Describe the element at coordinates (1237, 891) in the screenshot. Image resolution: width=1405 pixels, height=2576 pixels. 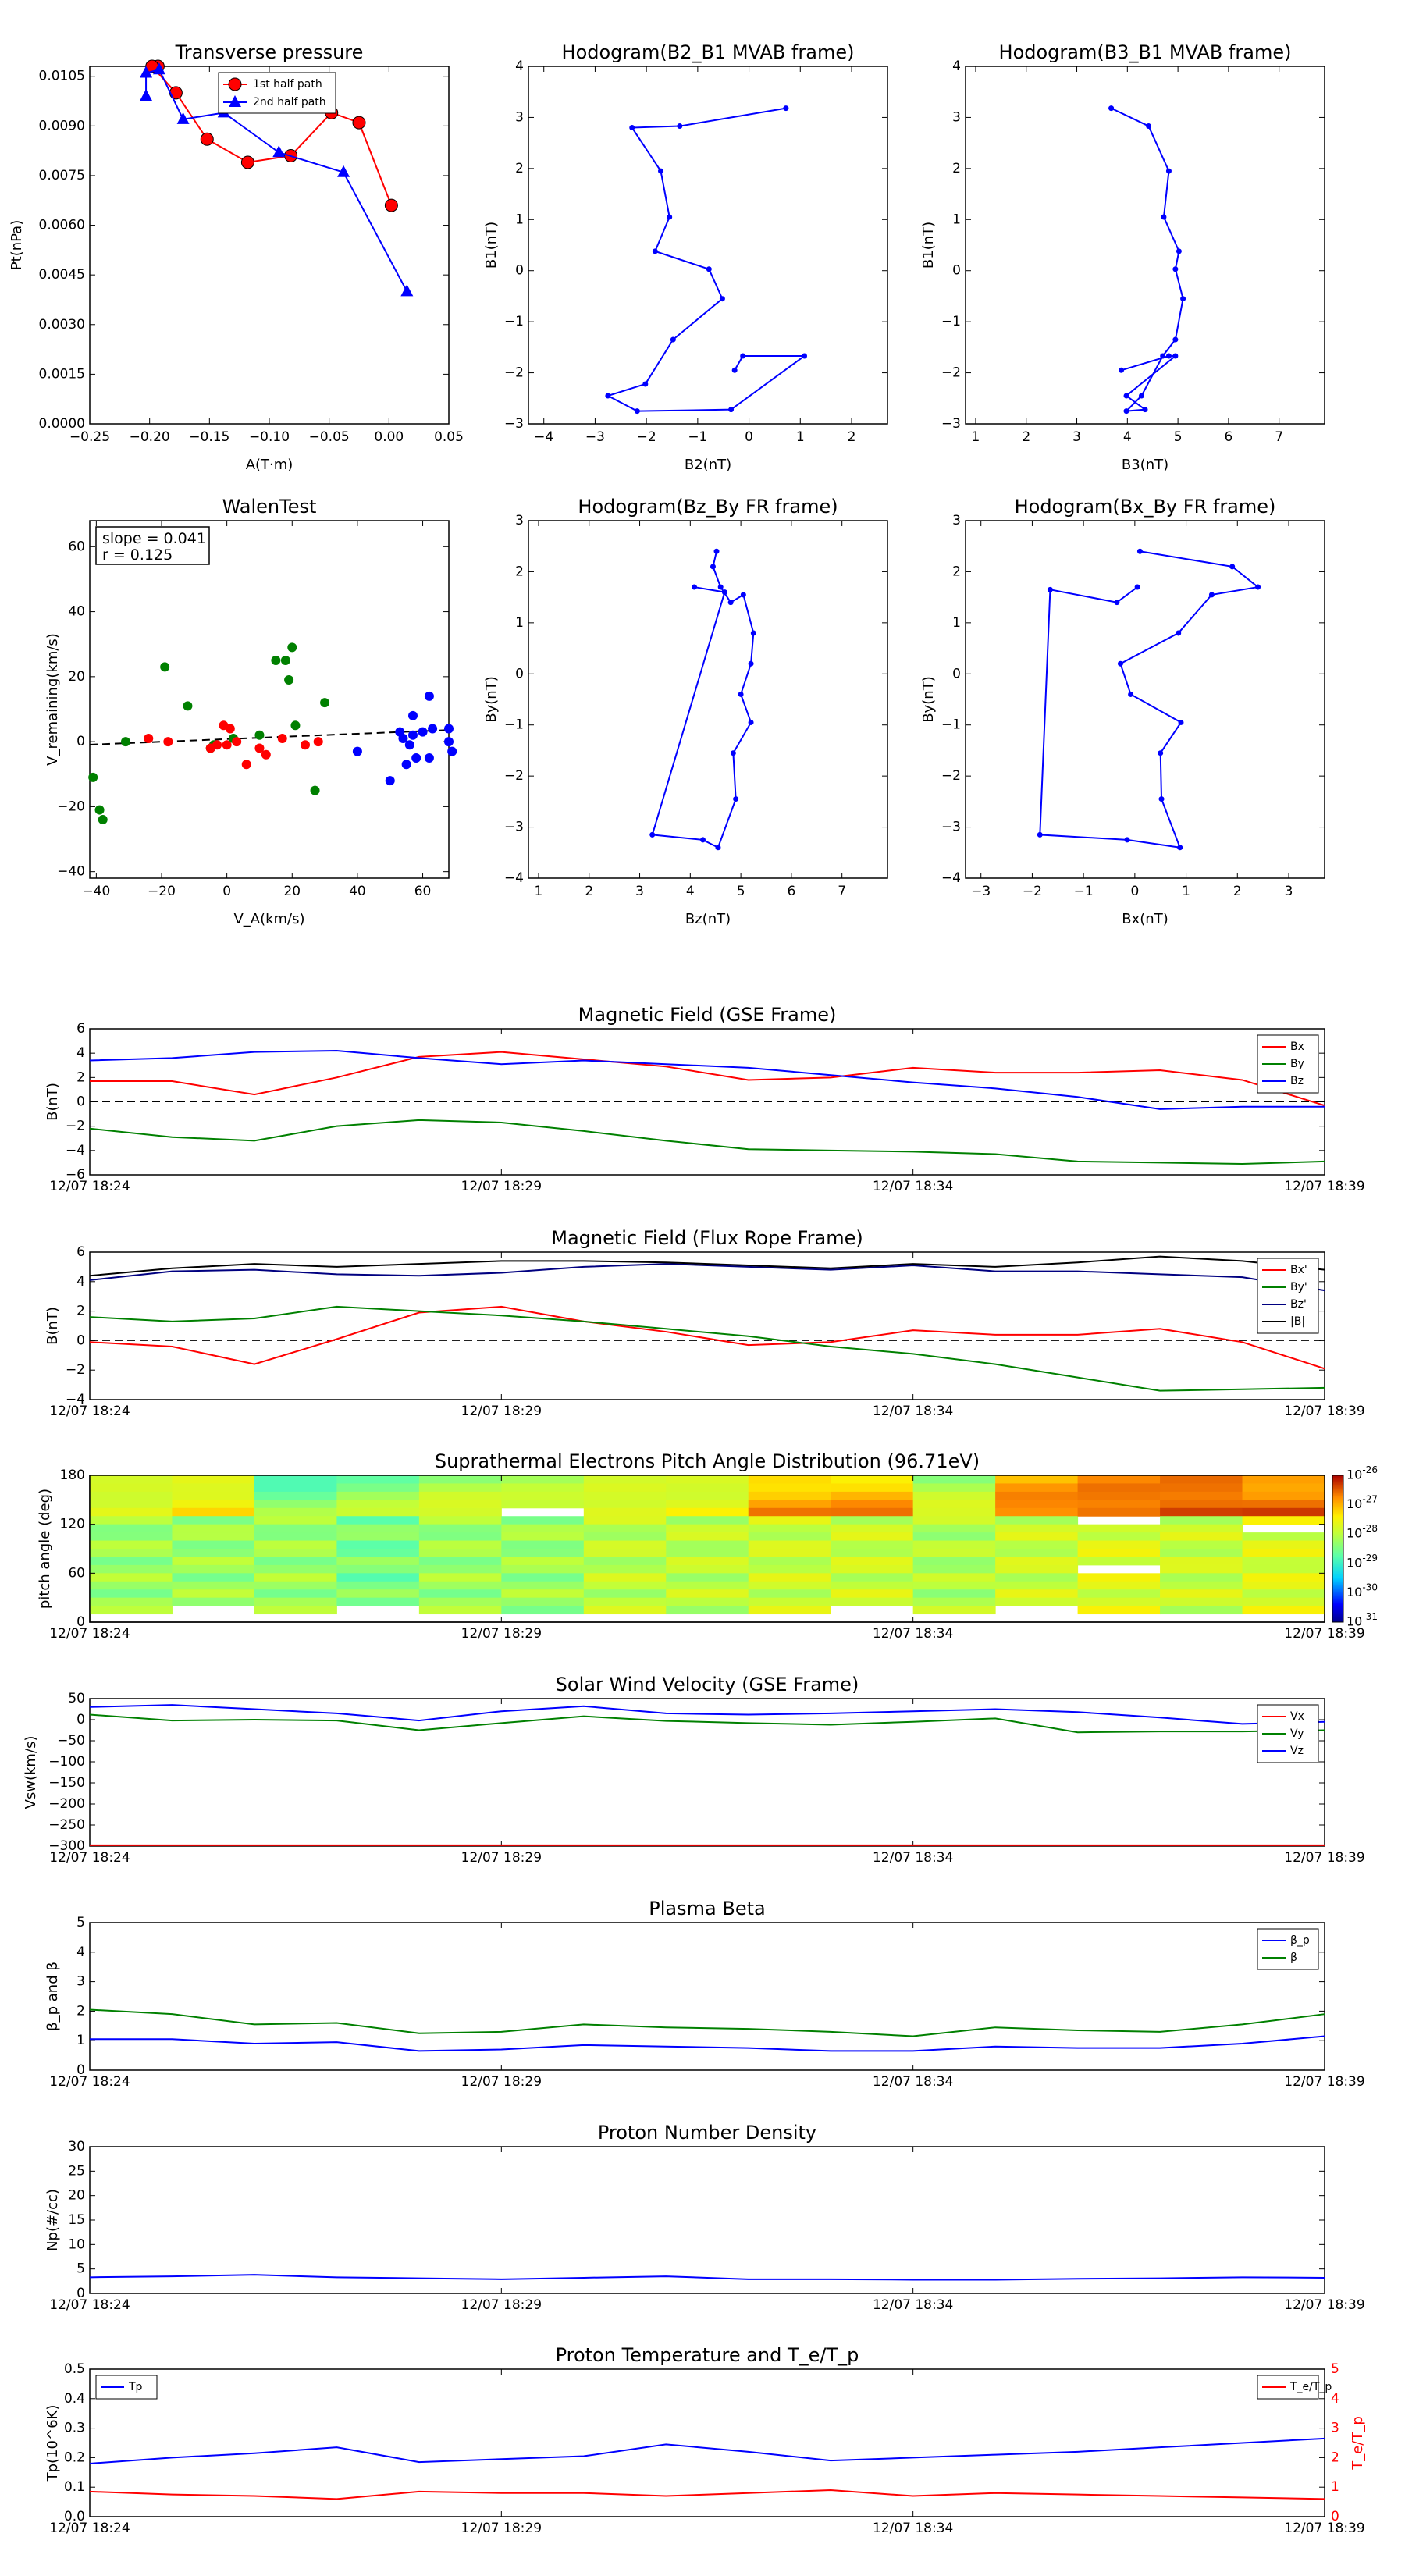
I see `x-tick-label: 2` at that location.